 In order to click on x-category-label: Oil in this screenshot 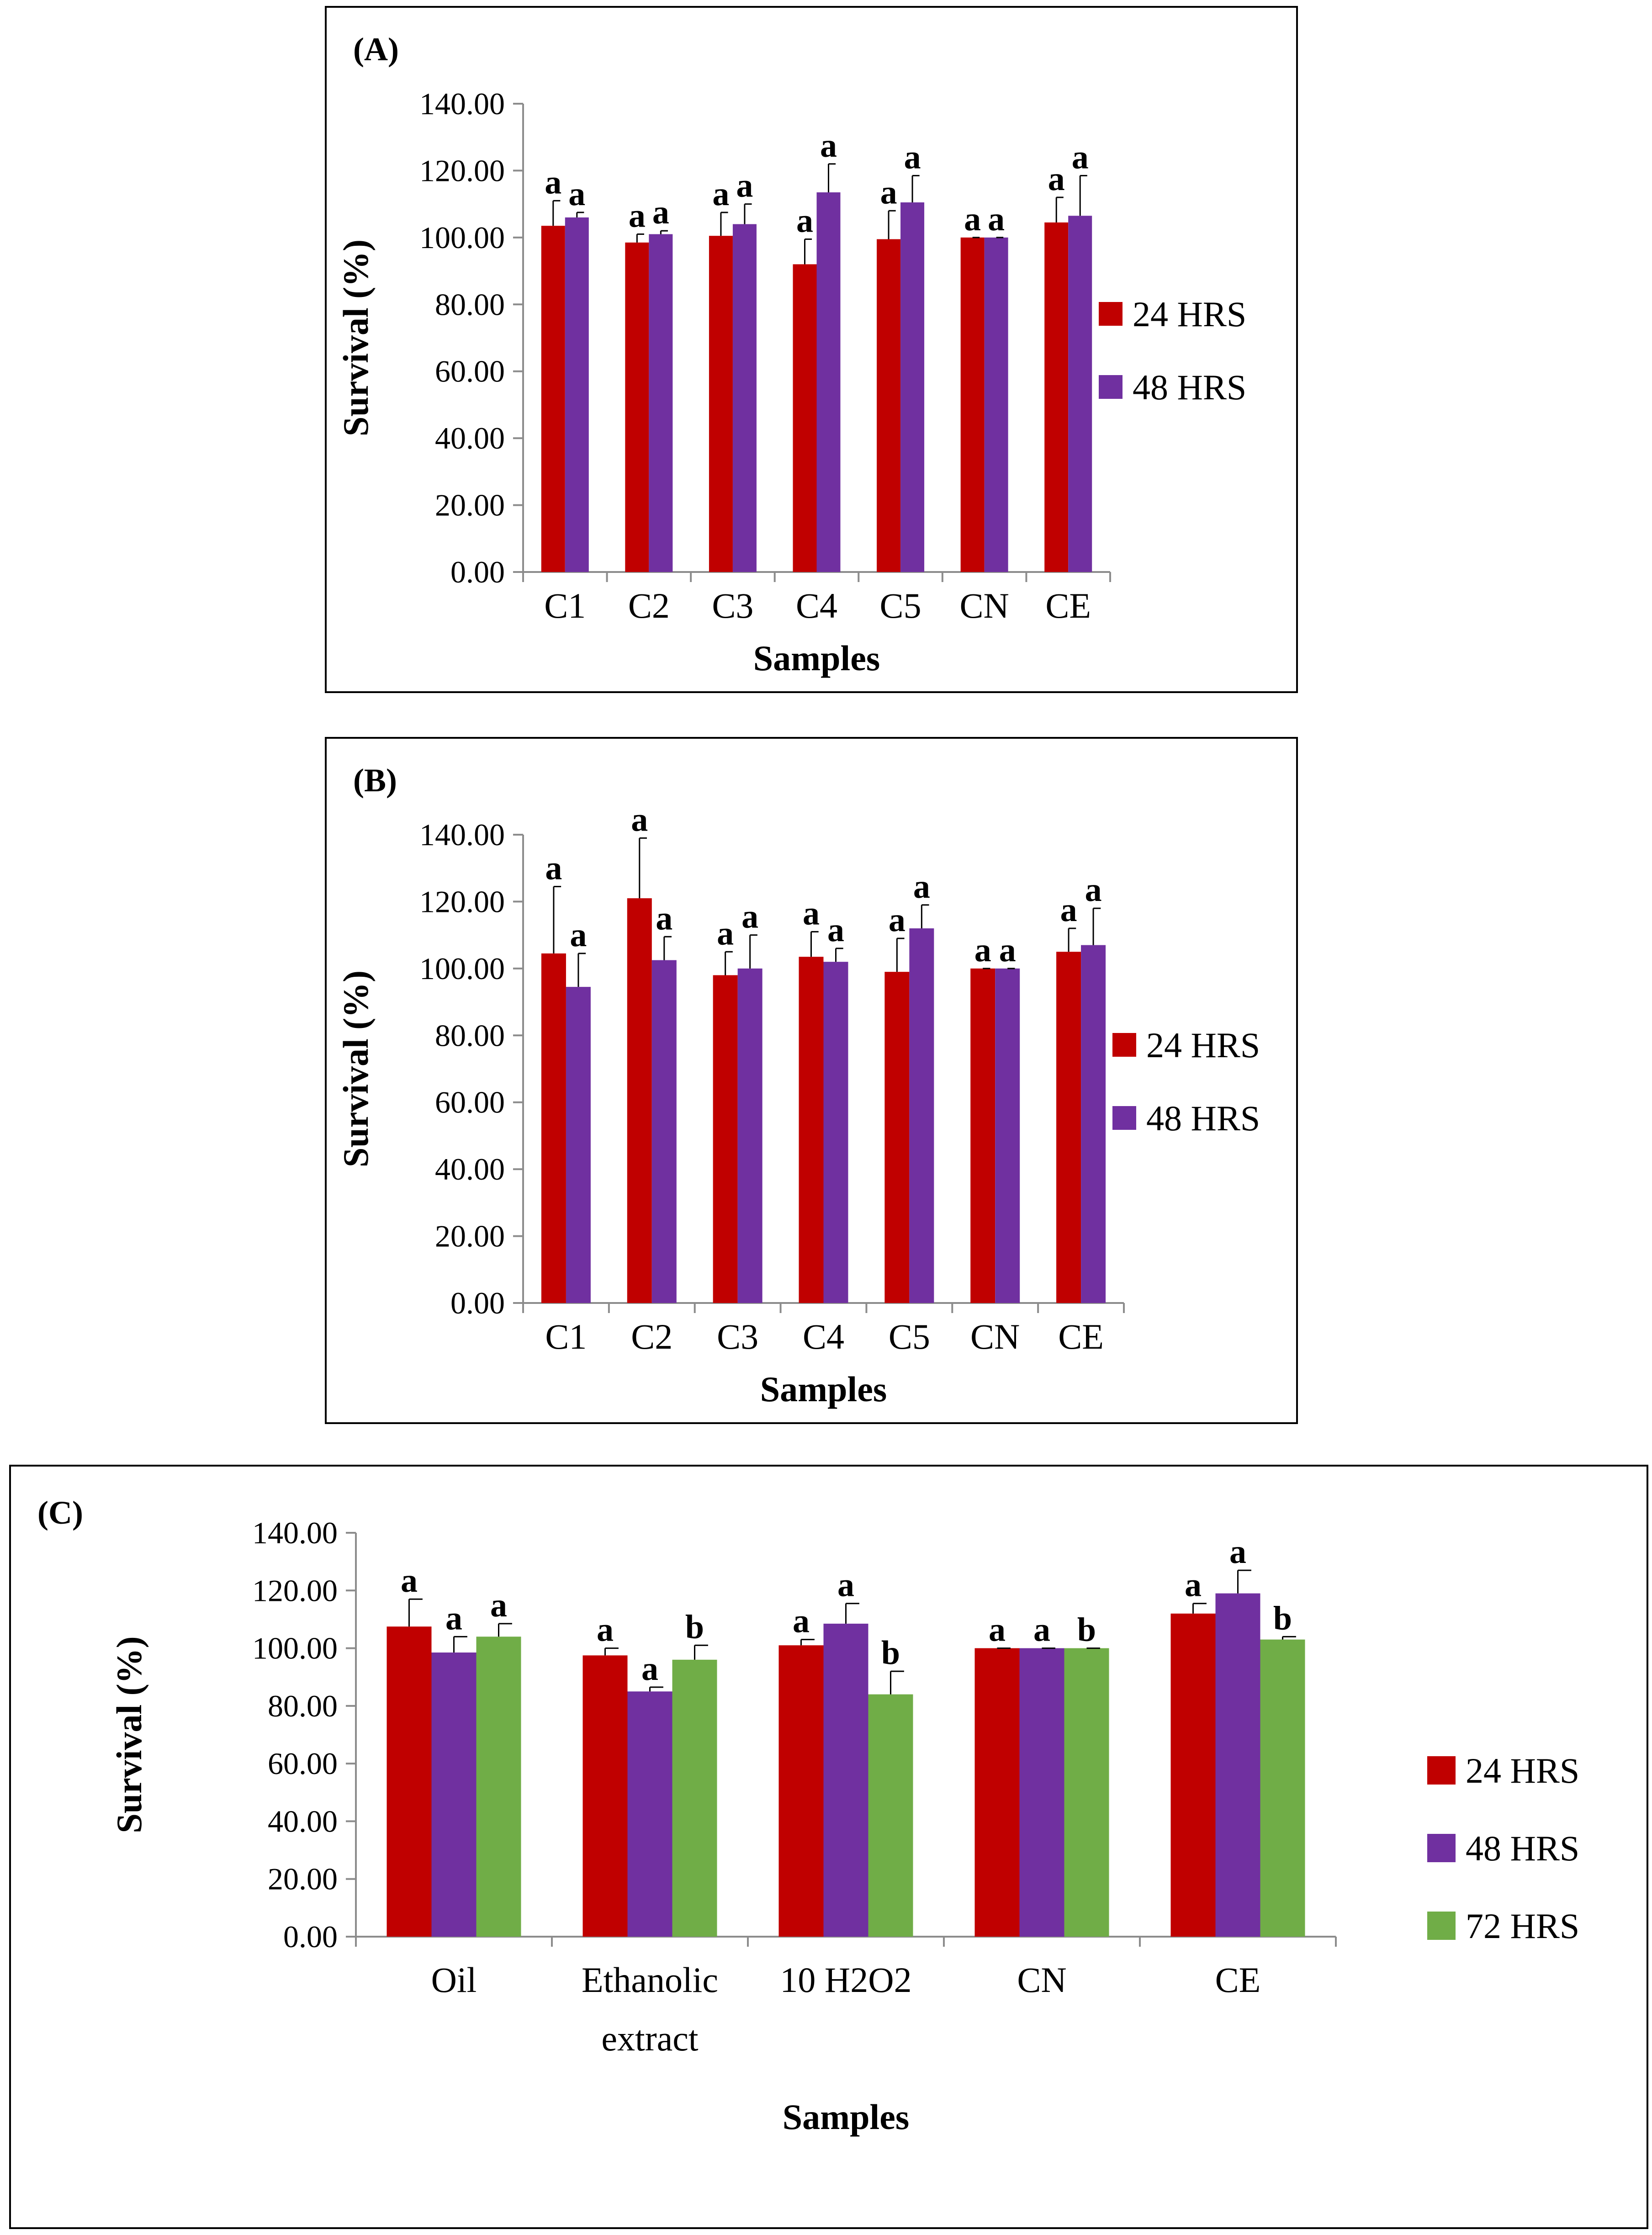, I will do `click(454, 1980)`.